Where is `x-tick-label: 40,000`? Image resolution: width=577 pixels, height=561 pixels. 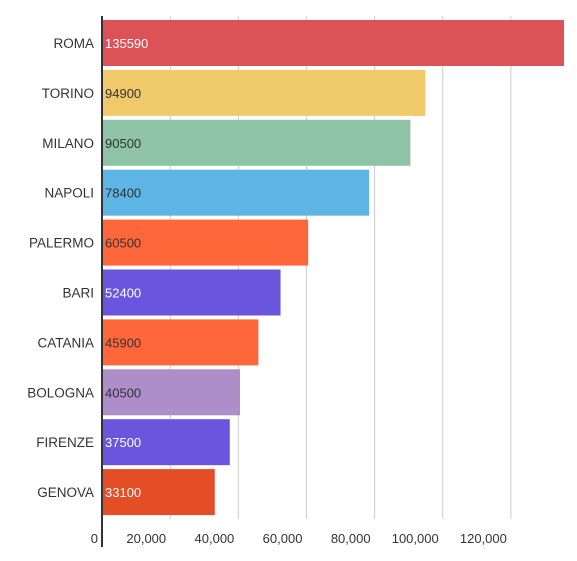
x-tick-label: 40,000 is located at coordinates (215, 538).